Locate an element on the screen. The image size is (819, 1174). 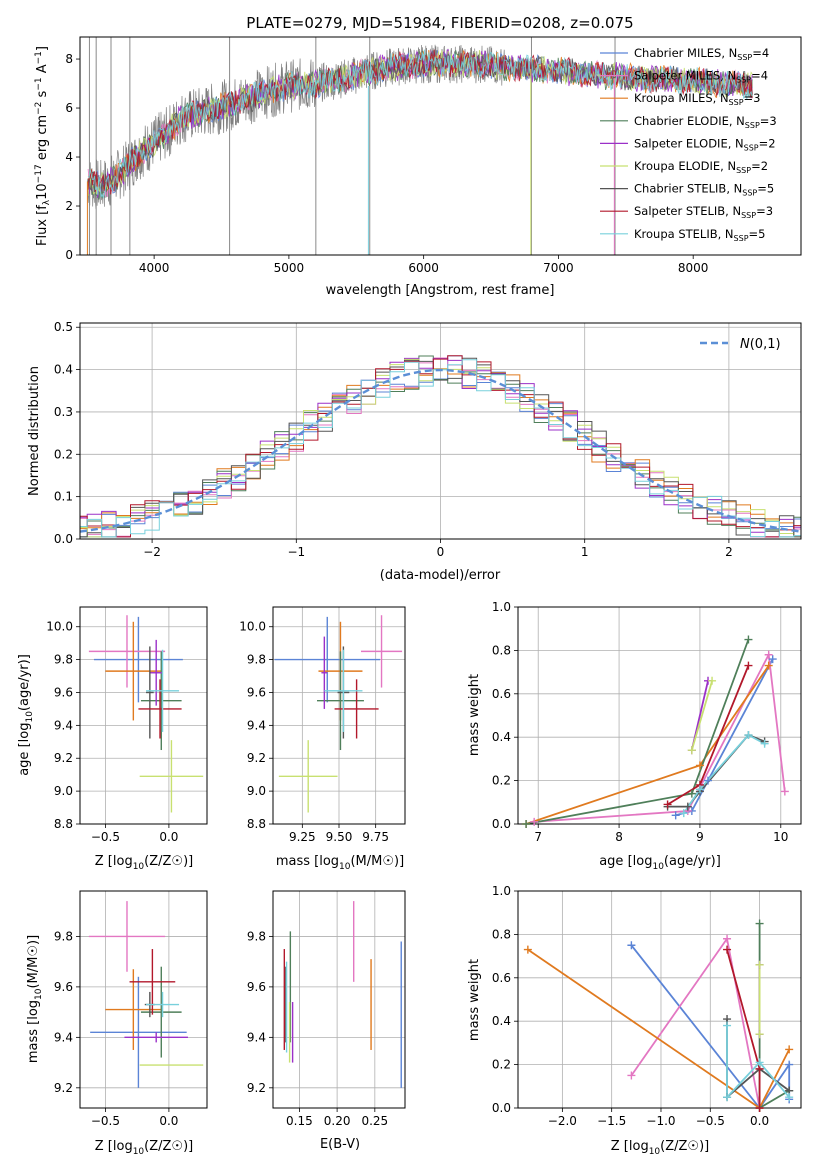
x-tick-label: 9.75 is located at coordinates (375, 837).